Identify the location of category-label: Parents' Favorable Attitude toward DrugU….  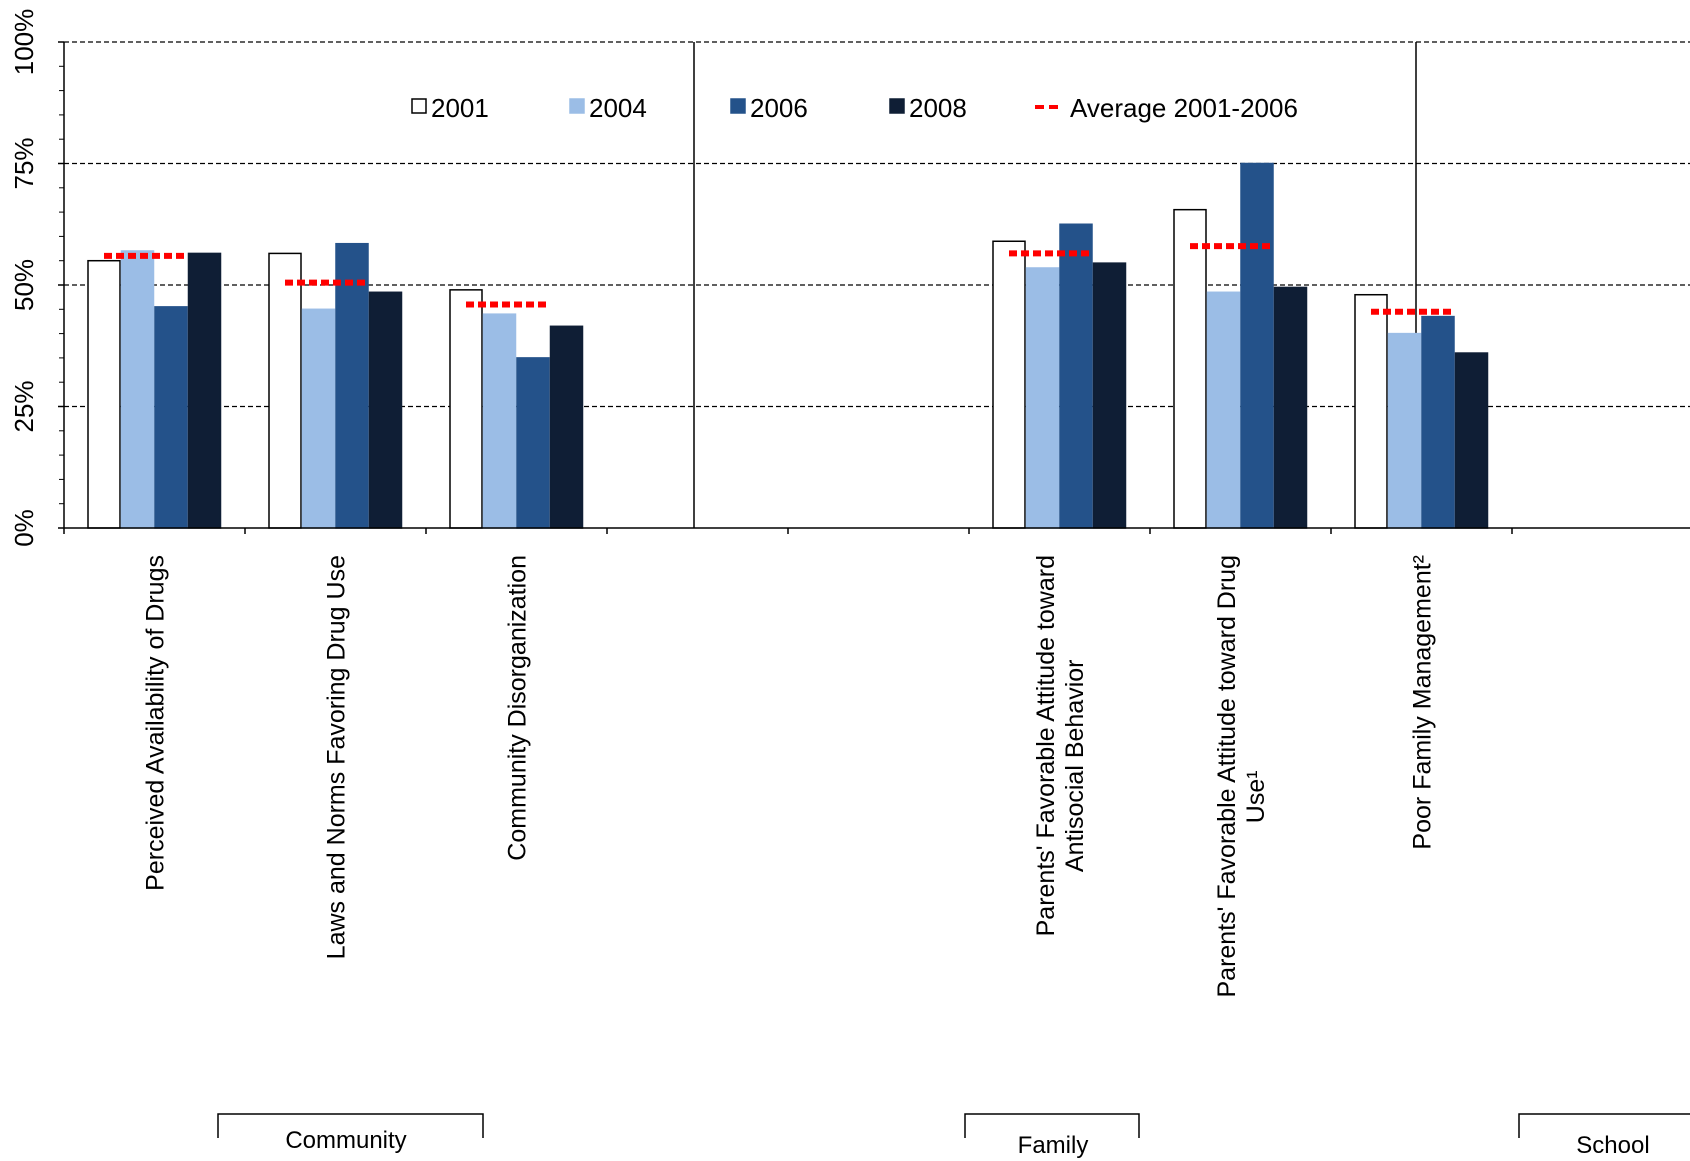
(1241, 776).